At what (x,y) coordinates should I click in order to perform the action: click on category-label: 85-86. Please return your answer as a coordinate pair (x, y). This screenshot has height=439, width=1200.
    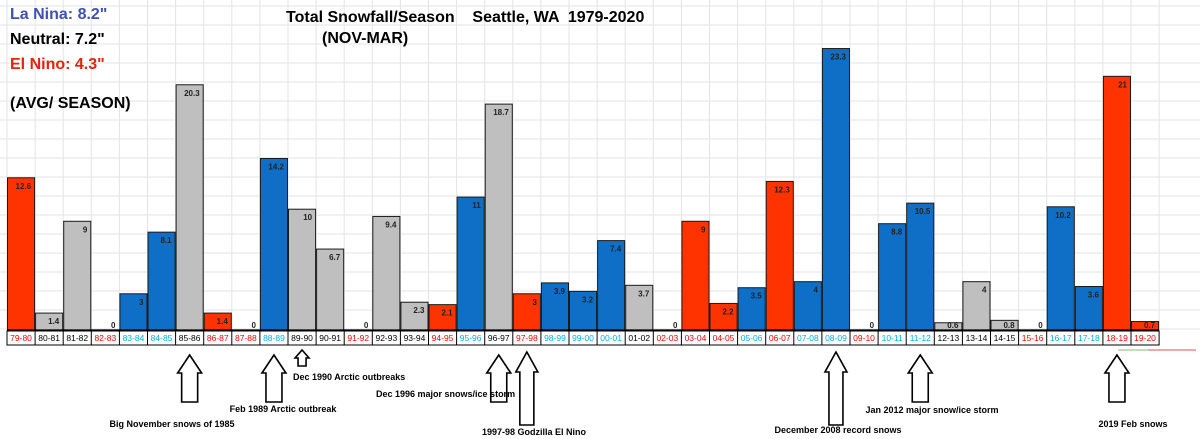
    Looking at the image, I should click on (190, 338).